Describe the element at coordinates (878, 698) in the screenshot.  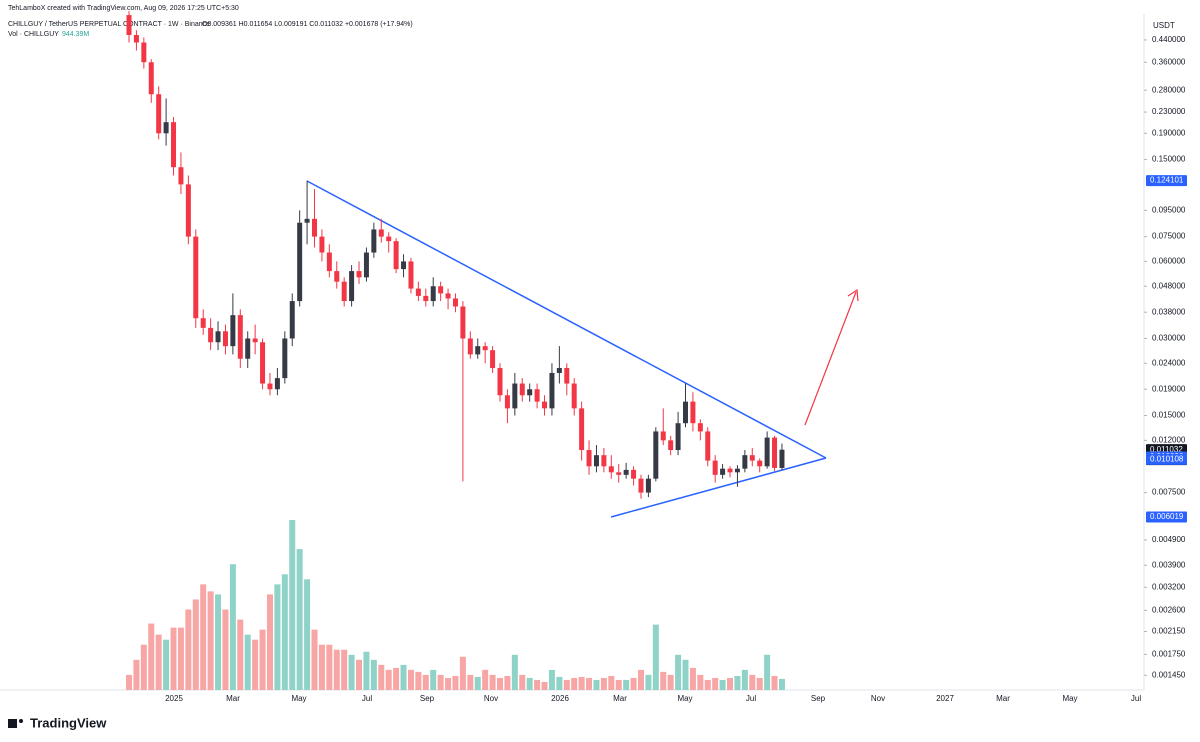
I see `x-tick-label: Nov` at that location.